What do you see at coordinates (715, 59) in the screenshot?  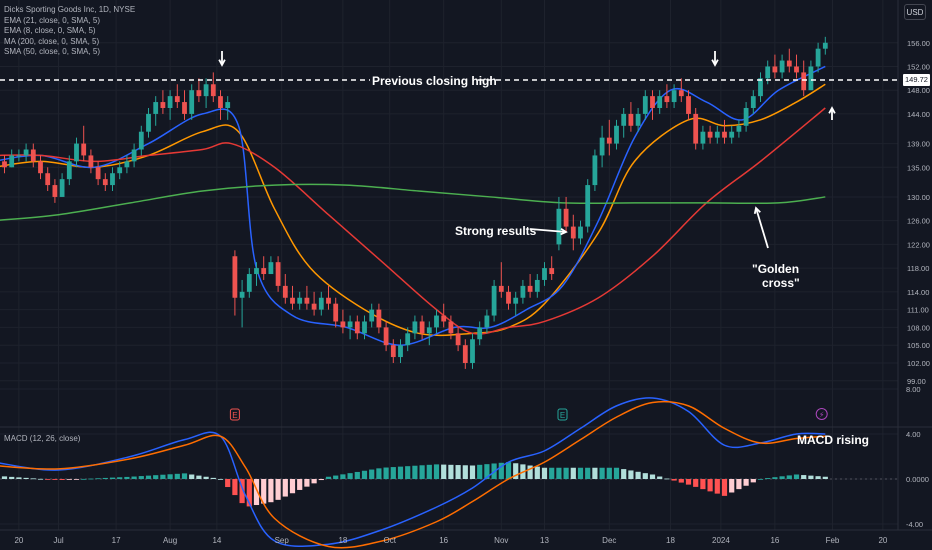 I see `down-arrow-december` at bounding box center [715, 59].